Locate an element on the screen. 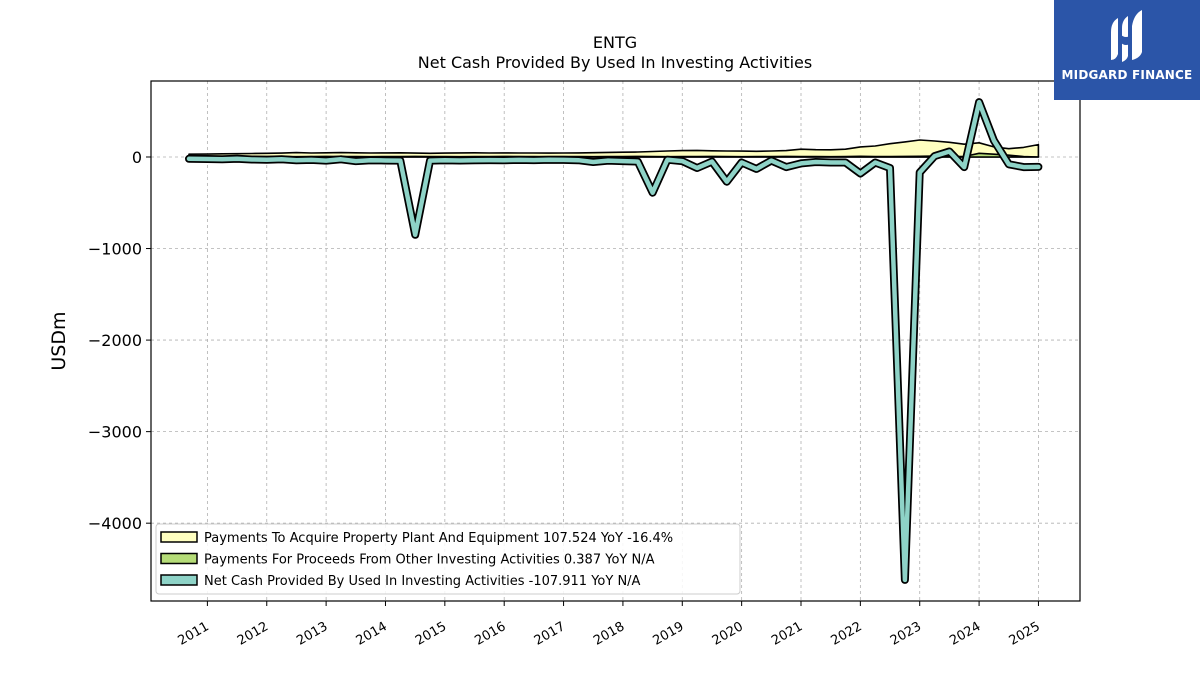 This screenshot has width=1200, height=675. y-axis: 0 −1000 −2000 −3000 −4000 is located at coordinates (119, 340).